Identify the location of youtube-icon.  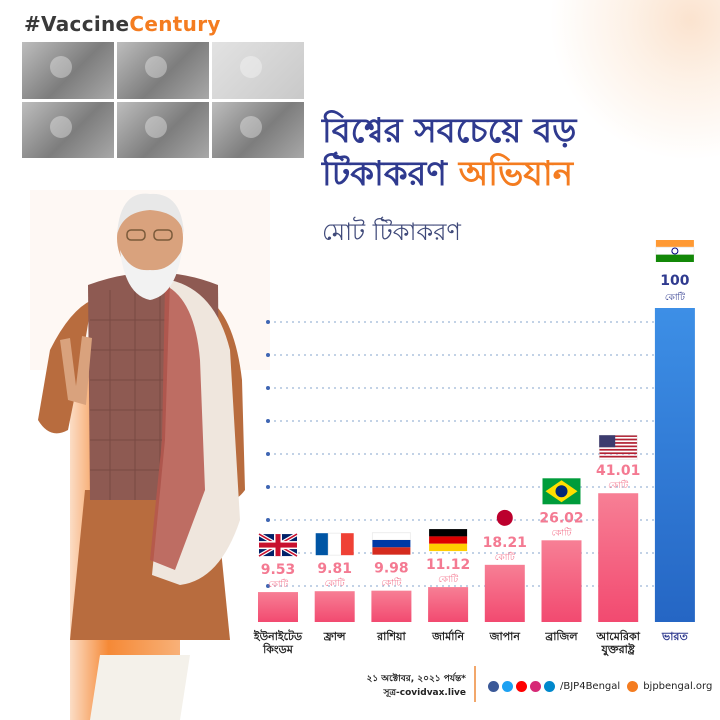
(521, 686).